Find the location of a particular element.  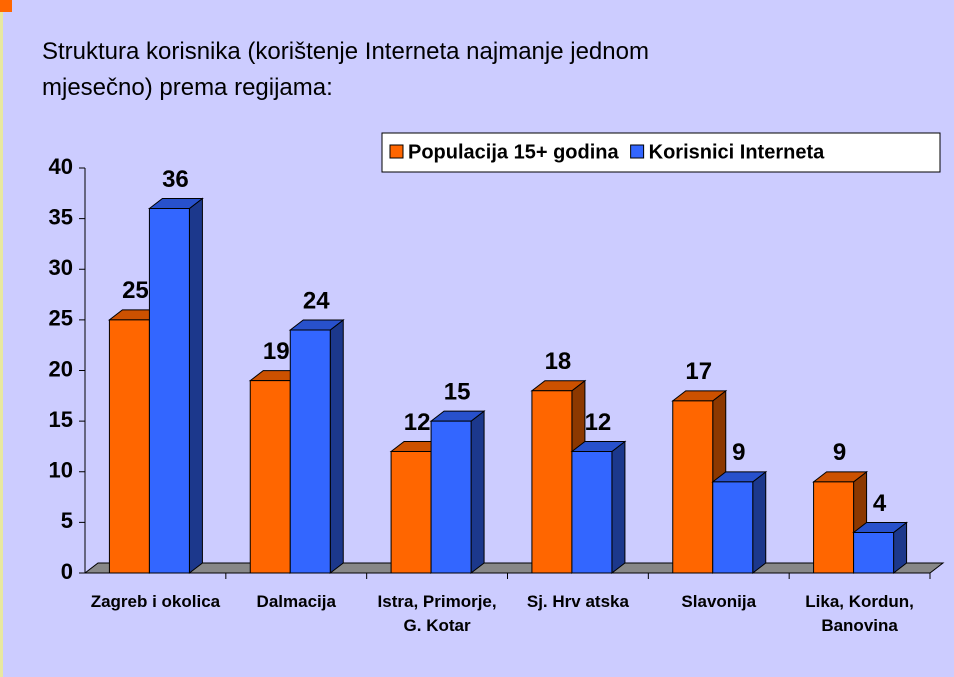

data-label: 19 is located at coordinates (276, 351).